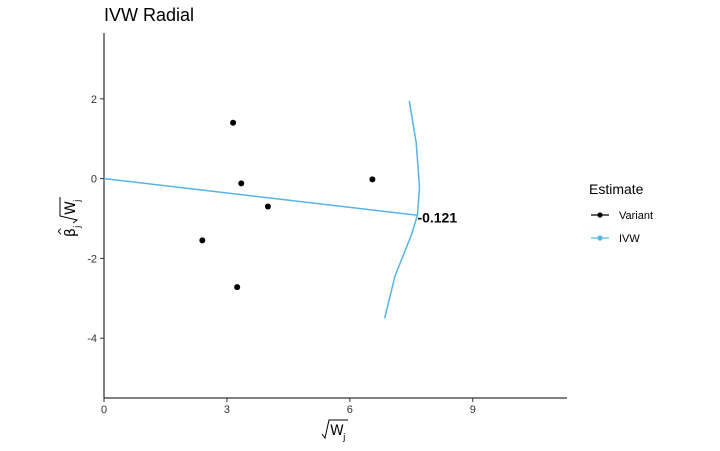  What do you see at coordinates (95, 219) in the screenshot?
I see `y-ticks: 2 0 -2 -4` at bounding box center [95, 219].